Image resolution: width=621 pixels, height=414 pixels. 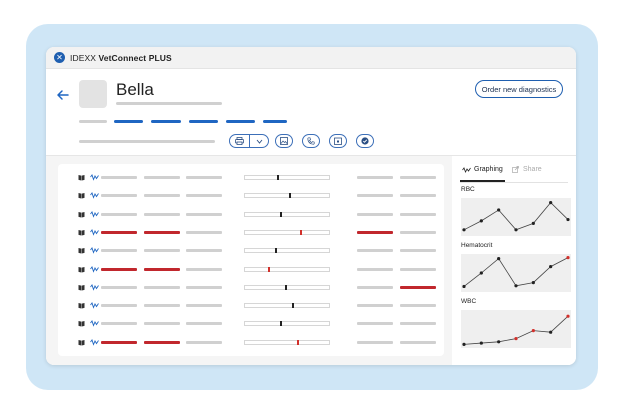 I want to click on print-button-group, so click(x=249, y=141).